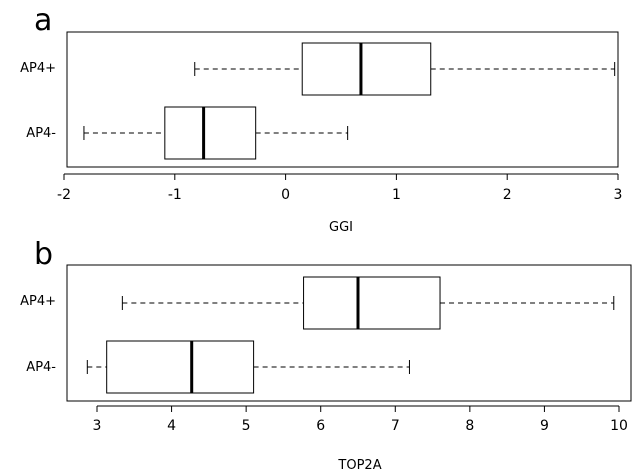 The width and height of the screenshot is (634, 473). What do you see at coordinates (97, 426) in the screenshot?
I see `panel-b-x-tick-label: 3` at bounding box center [97, 426].